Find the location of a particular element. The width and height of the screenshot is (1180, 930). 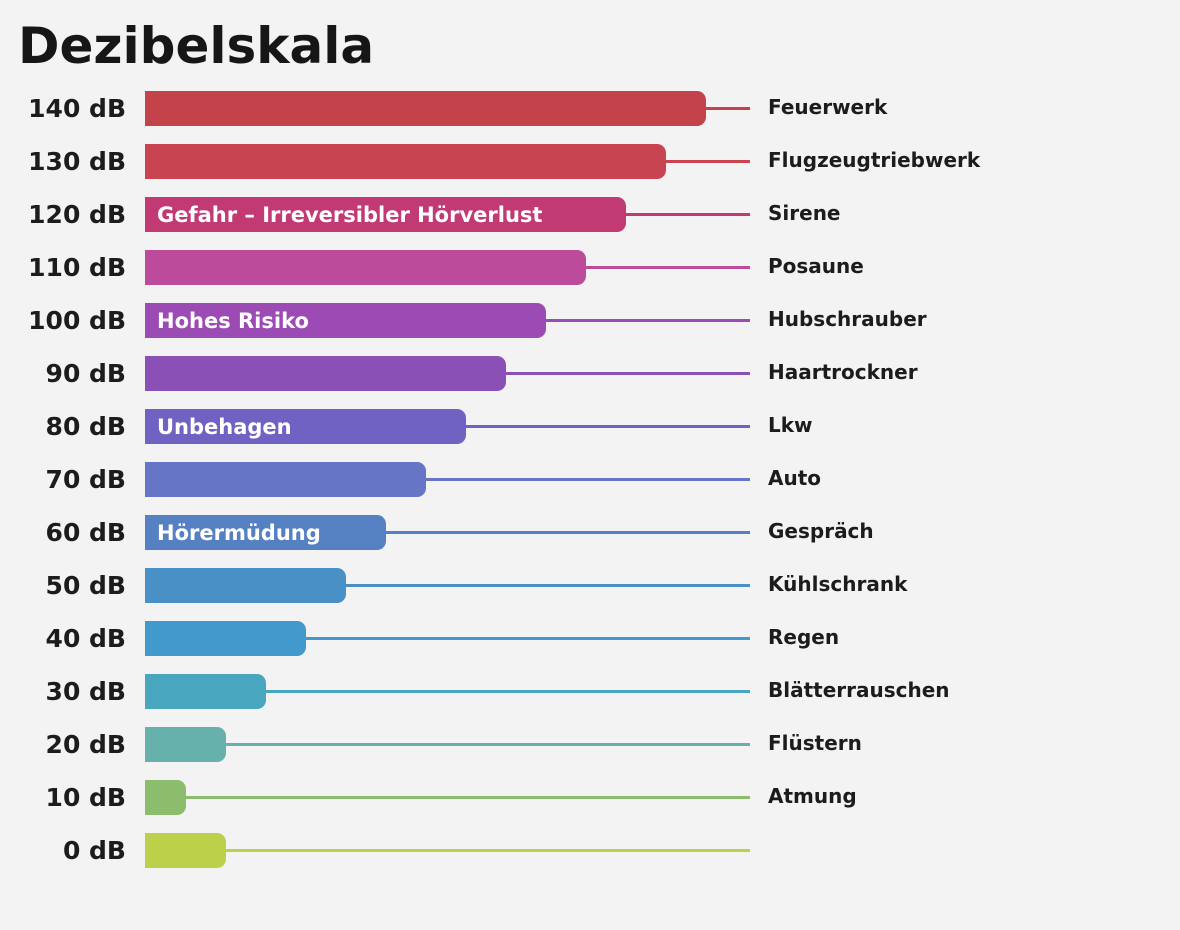

bar-row: 80 dB Unbehagen Lkw is located at coordinates (590, 426).